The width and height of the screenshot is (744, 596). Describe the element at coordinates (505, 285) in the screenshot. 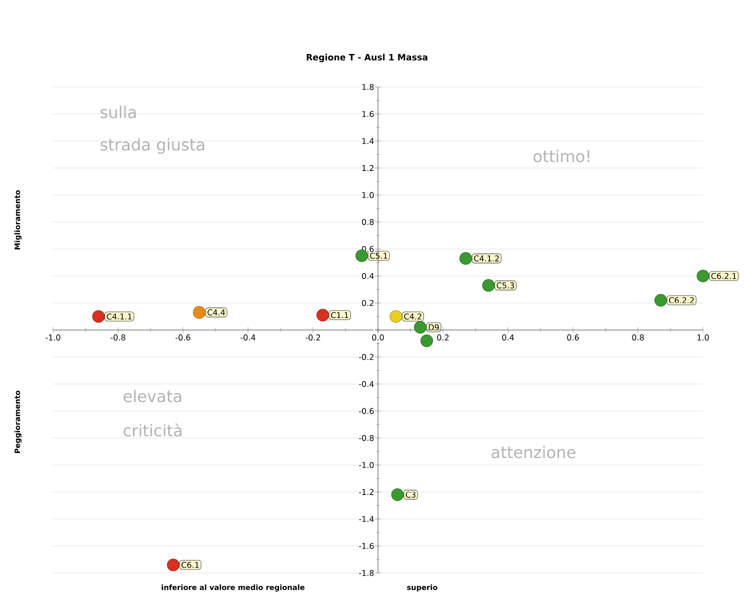

I see `annotation: C5.3` at that location.